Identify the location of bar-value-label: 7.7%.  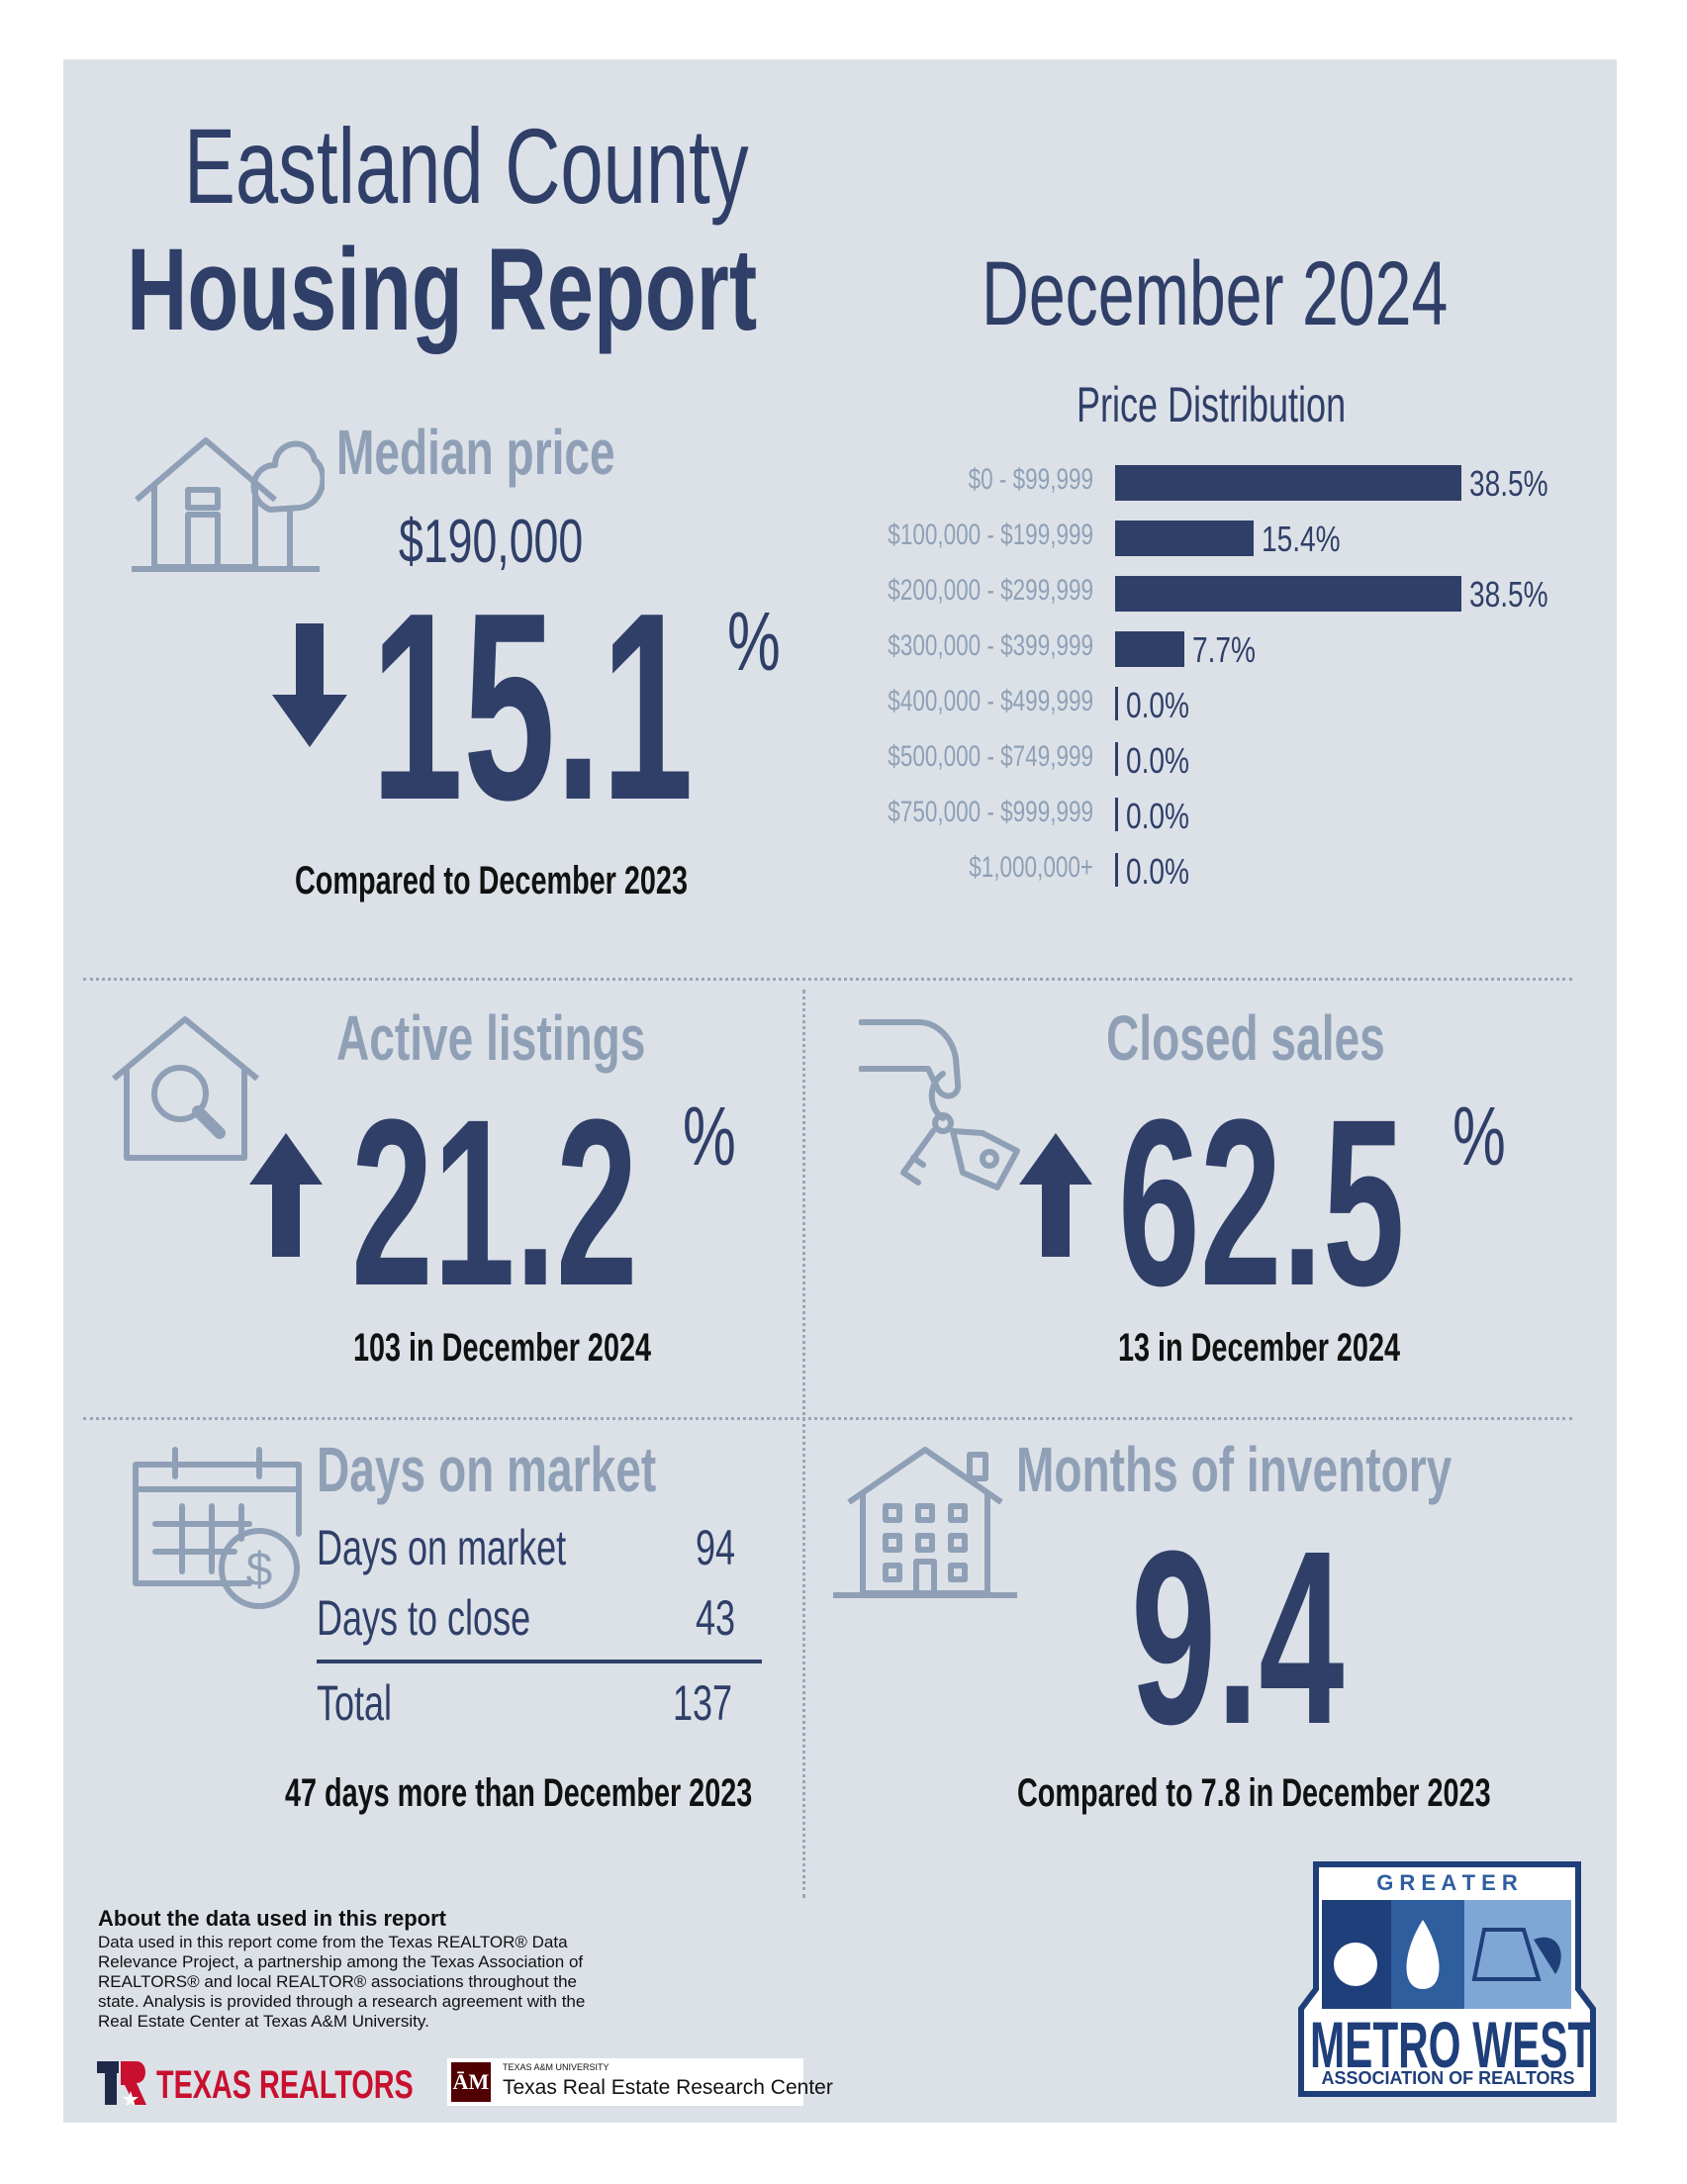
(1224, 649).